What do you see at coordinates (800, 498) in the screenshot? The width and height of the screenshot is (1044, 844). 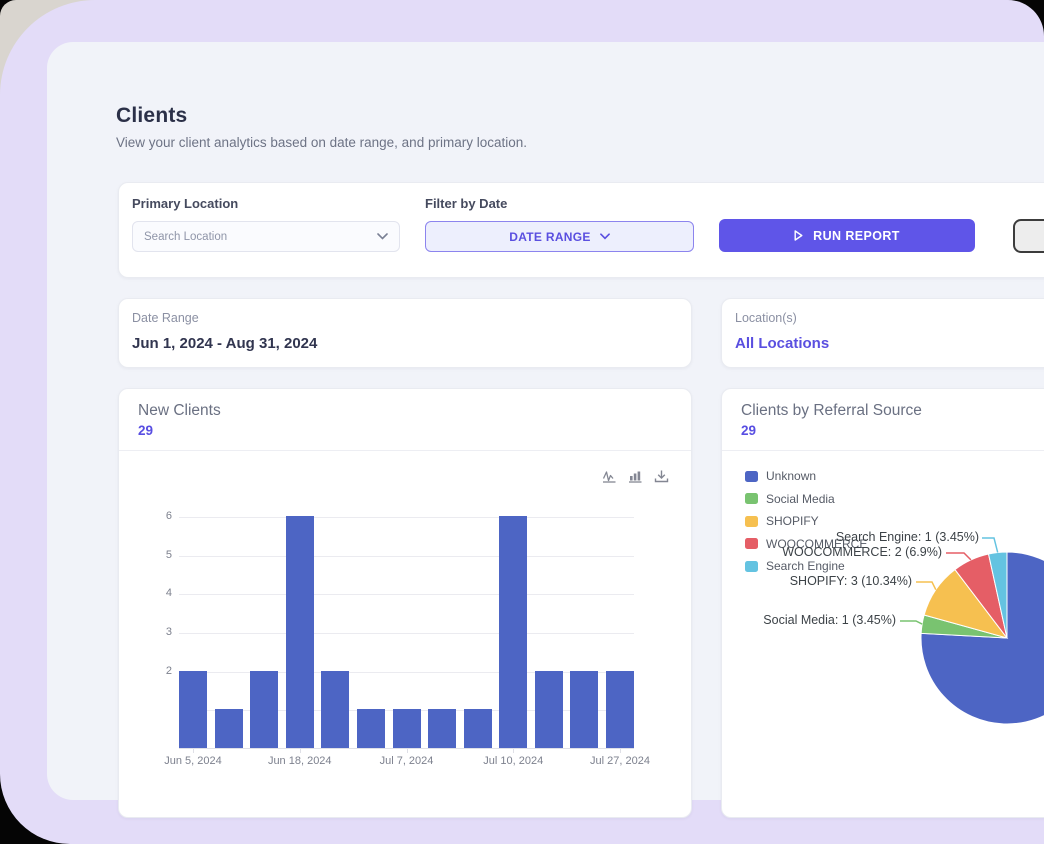 I see `legend-label: Social Media` at bounding box center [800, 498].